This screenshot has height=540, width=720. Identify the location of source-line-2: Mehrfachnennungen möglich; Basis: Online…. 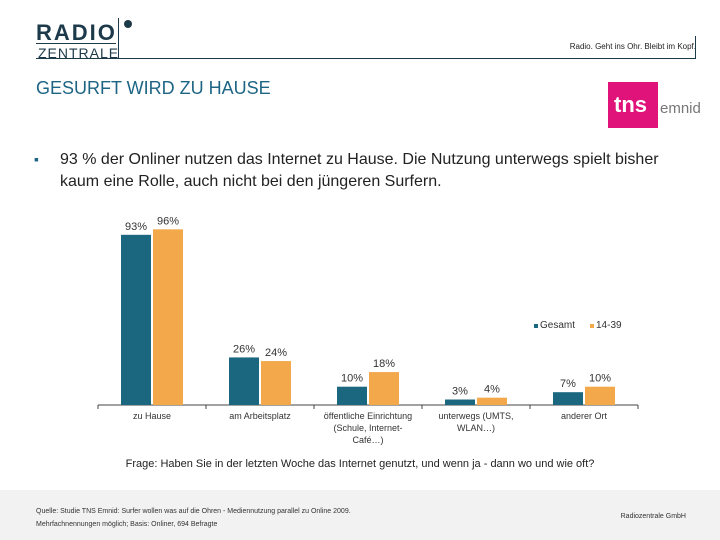
(127, 524).